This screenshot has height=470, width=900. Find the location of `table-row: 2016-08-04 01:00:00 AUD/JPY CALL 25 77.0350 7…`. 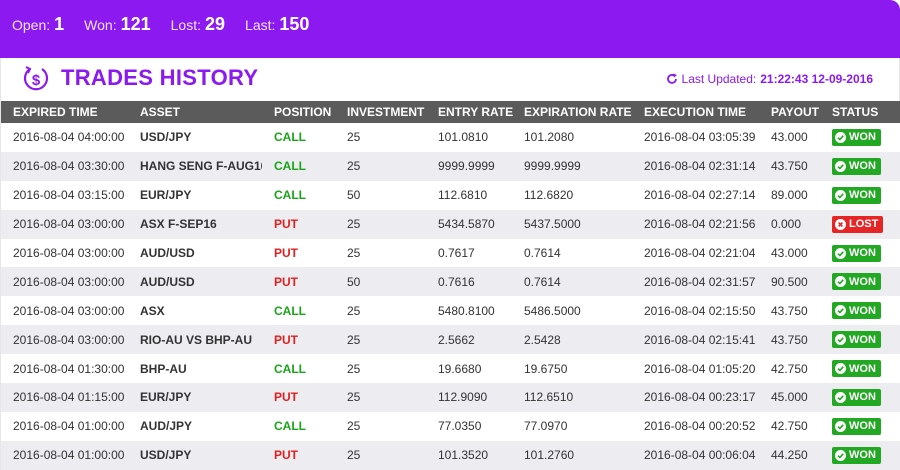

table-row: 2016-08-04 01:00:00 AUD/JPY CALL 25 77.0350 7… is located at coordinates (450, 426).